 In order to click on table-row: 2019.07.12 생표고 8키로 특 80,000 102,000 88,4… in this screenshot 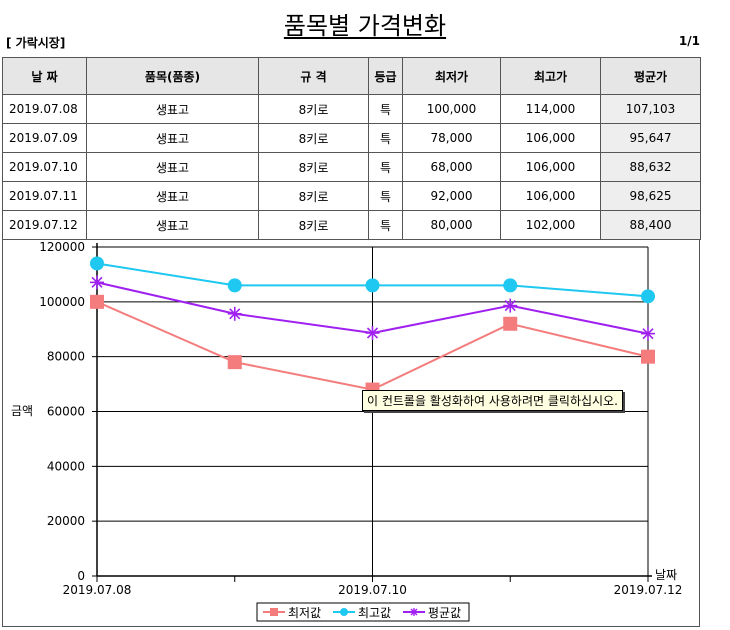, I will do `click(351, 225)`.